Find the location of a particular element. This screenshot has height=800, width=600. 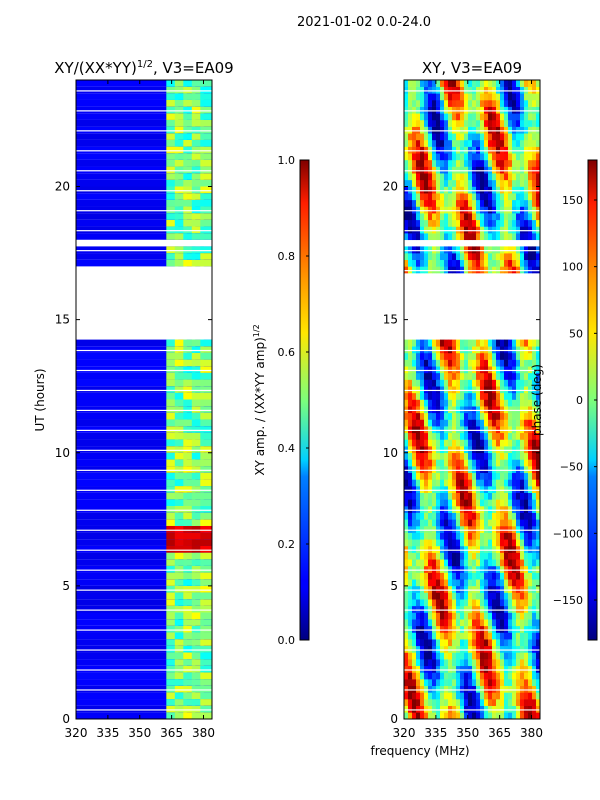

amplitude-flag-line is located at coordinates (144, 690).